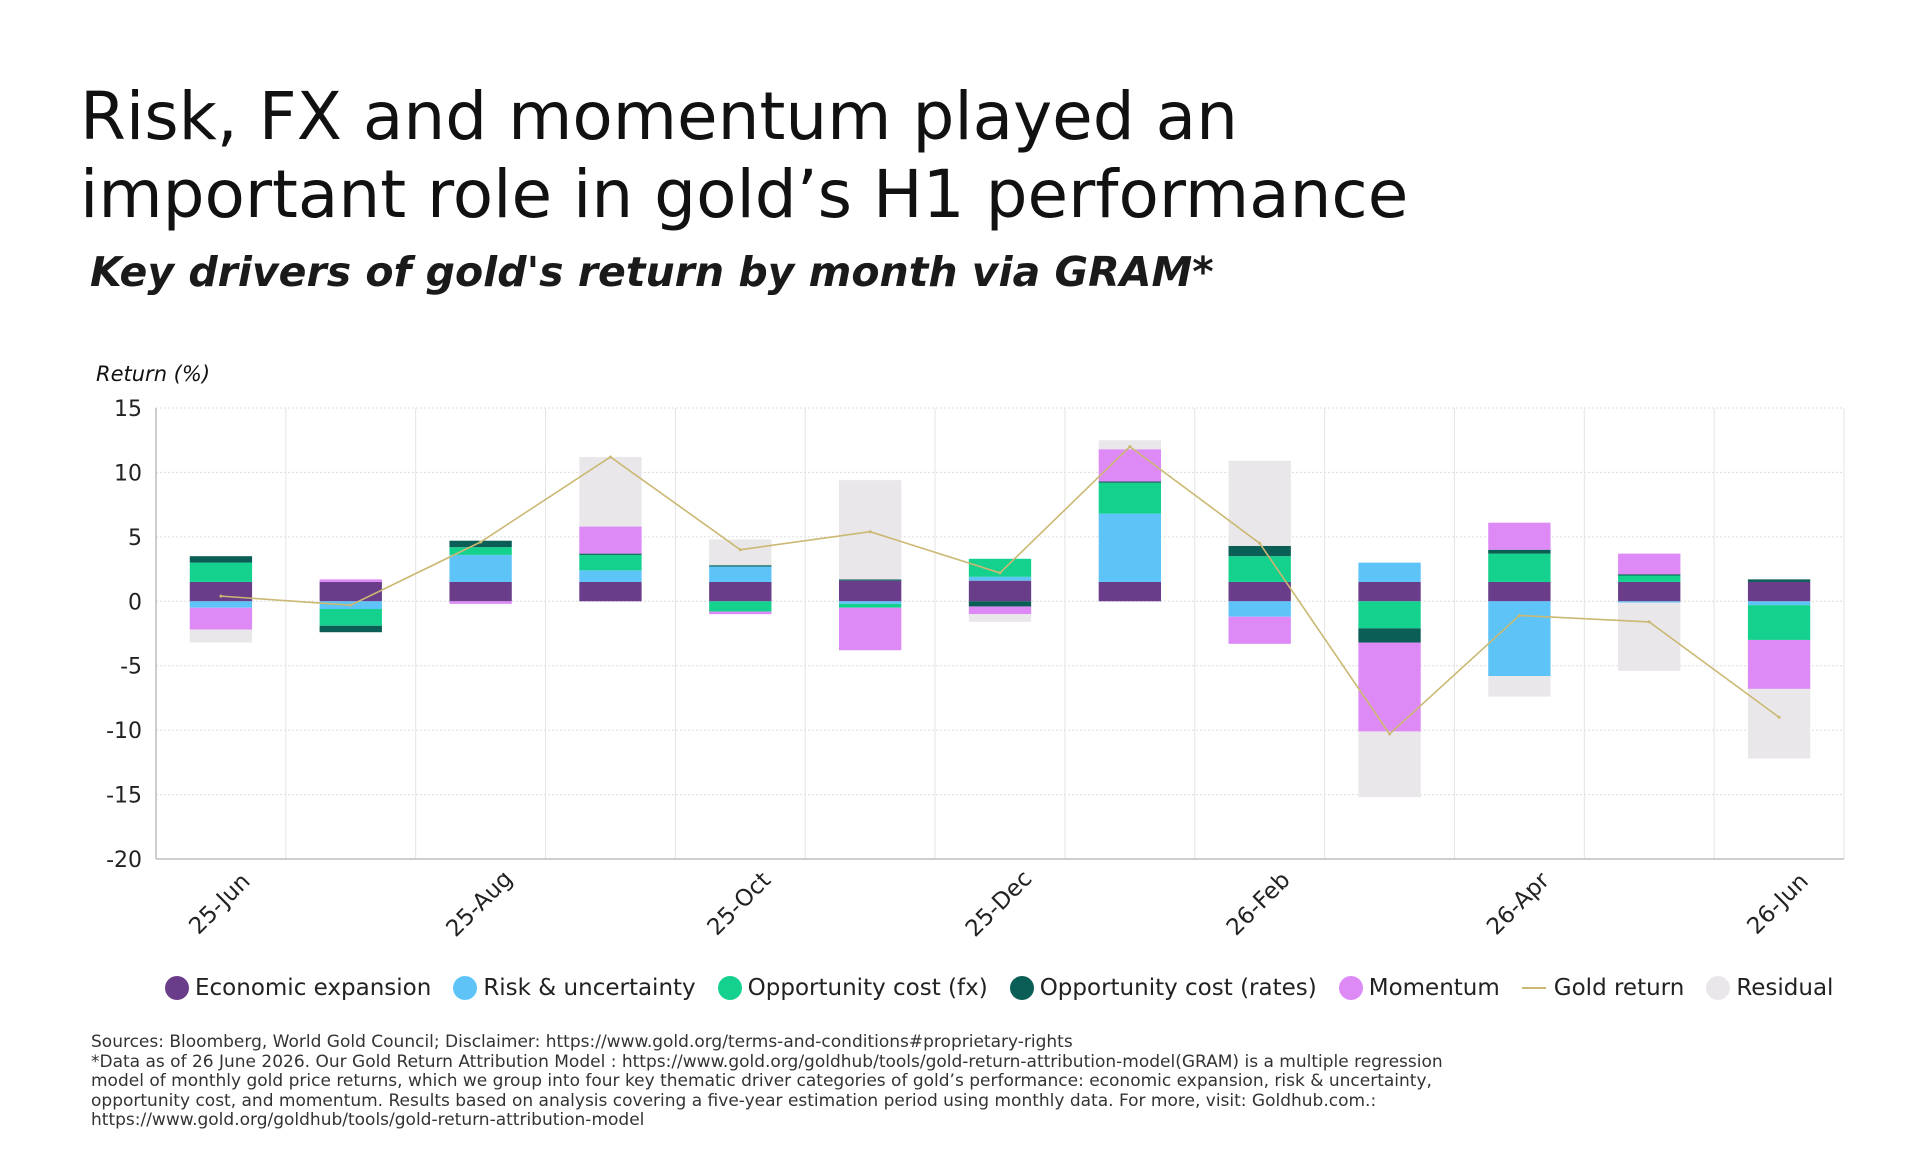 This screenshot has height=1162, width=1920. What do you see at coordinates (219, 903) in the screenshot?
I see `x-tick-label: 25-Jun` at bounding box center [219, 903].